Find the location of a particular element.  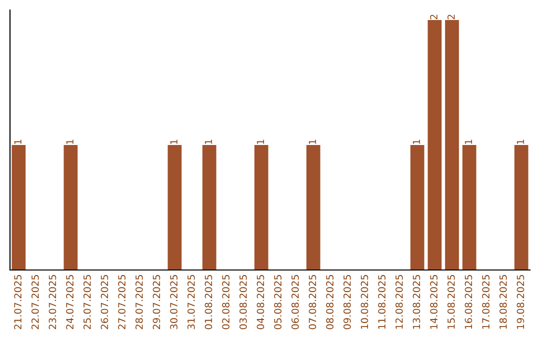

x-tick-label: 08.08.2025 is located at coordinates (330, 302).